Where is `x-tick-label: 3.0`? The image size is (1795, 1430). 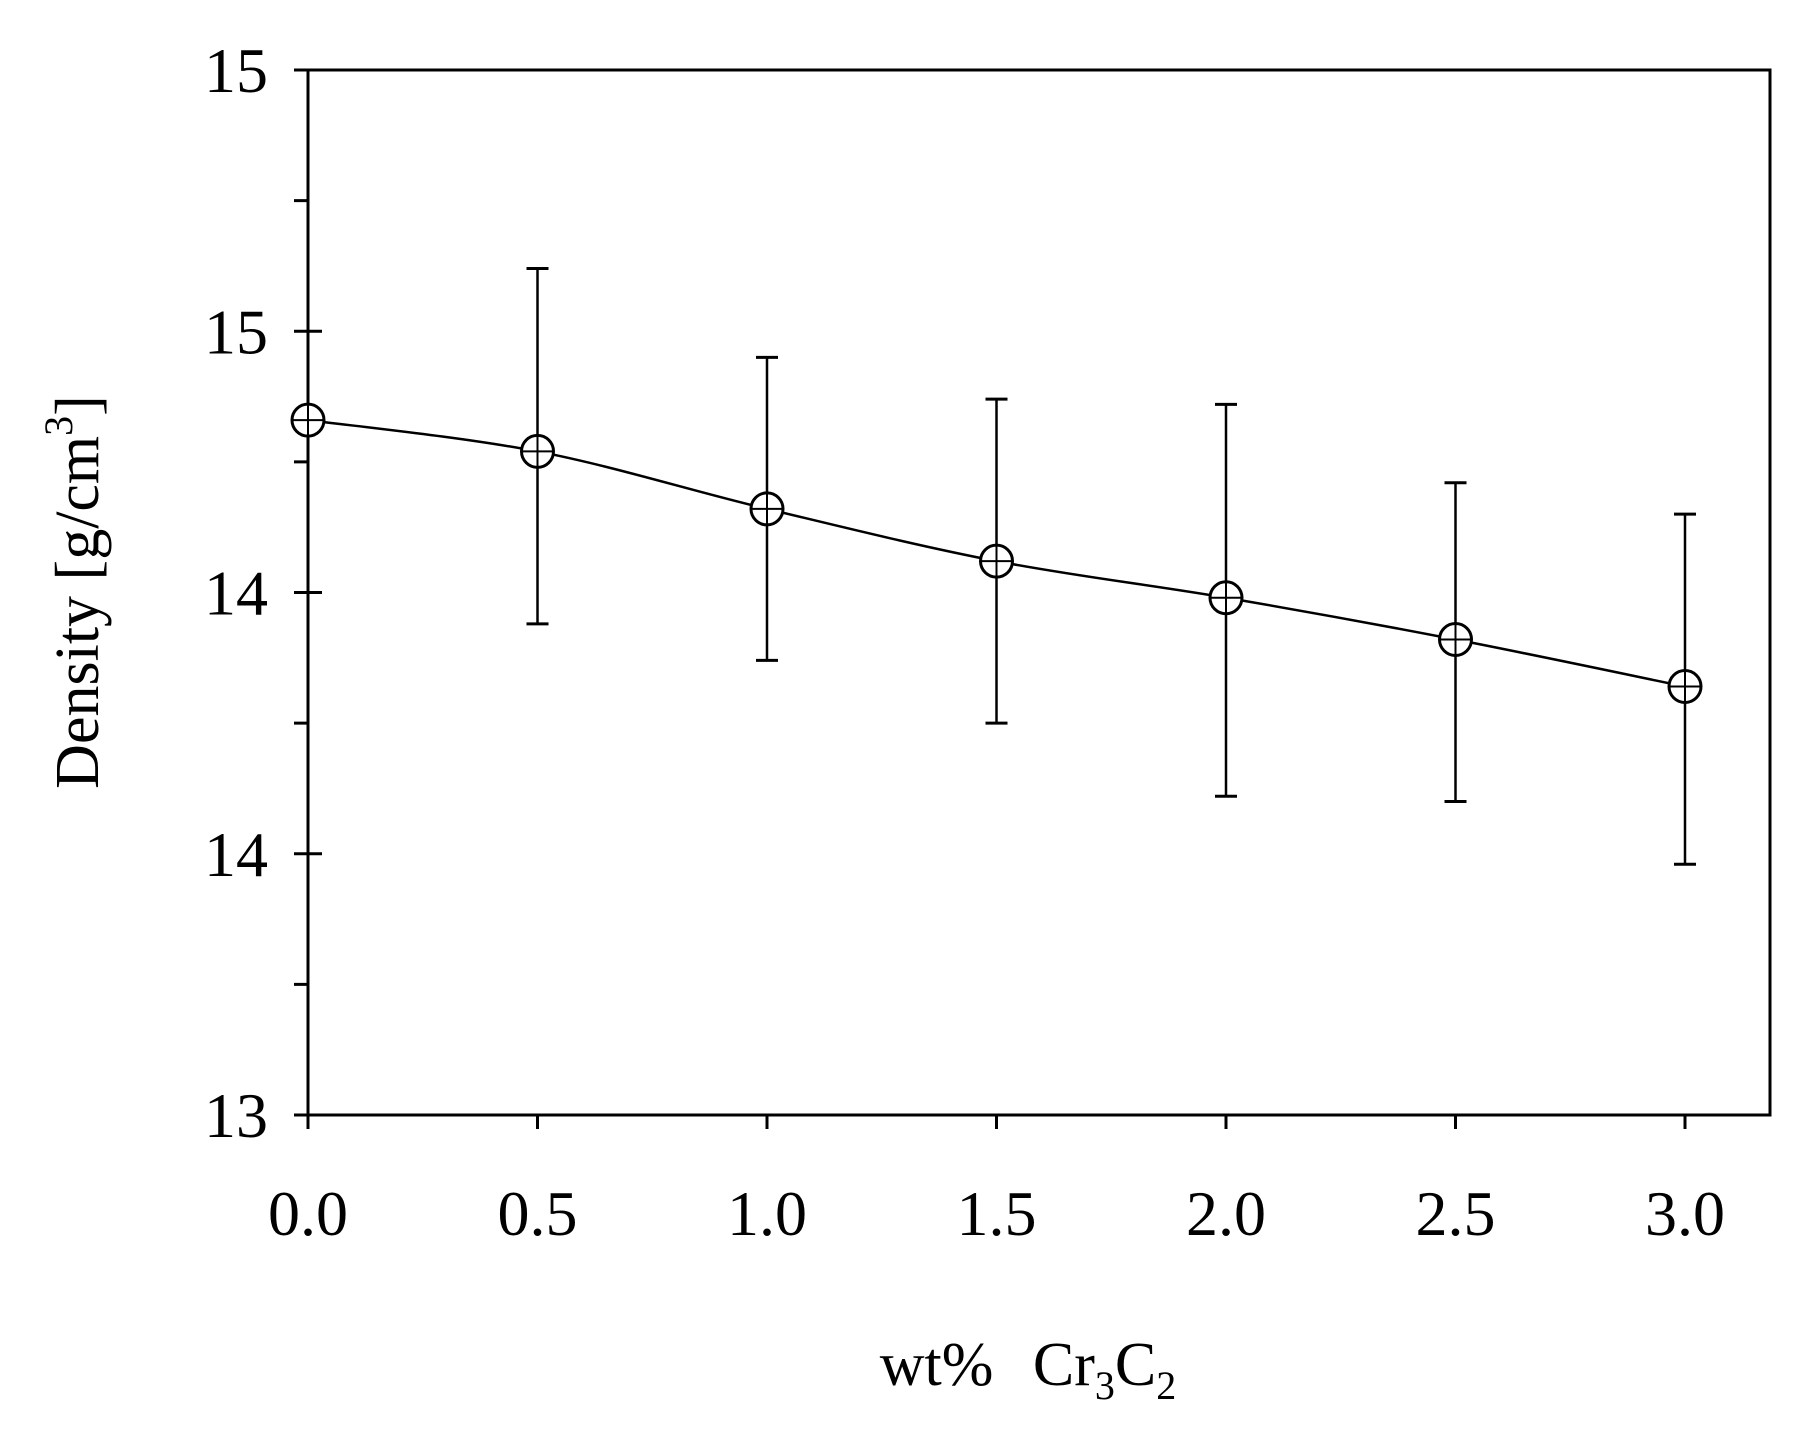 x-tick-label: 3.0 is located at coordinates (1685, 1213).